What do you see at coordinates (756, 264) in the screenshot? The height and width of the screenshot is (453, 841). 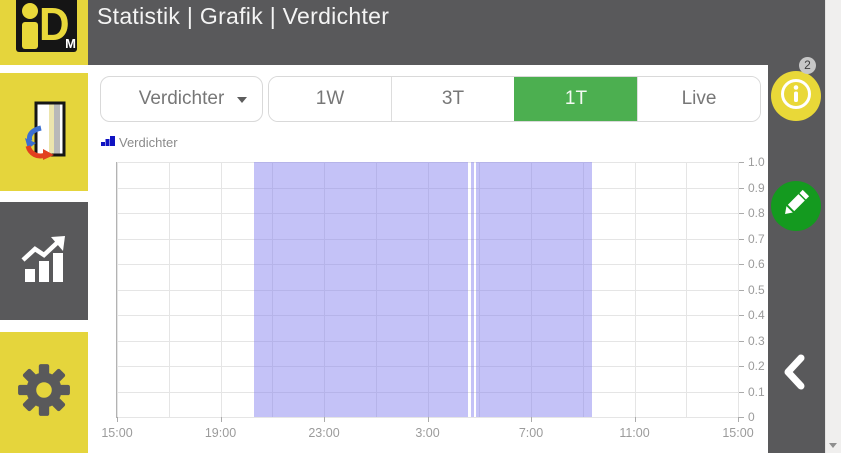 I see `y-axis-label: 0.6` at bounding box center [756, 264].